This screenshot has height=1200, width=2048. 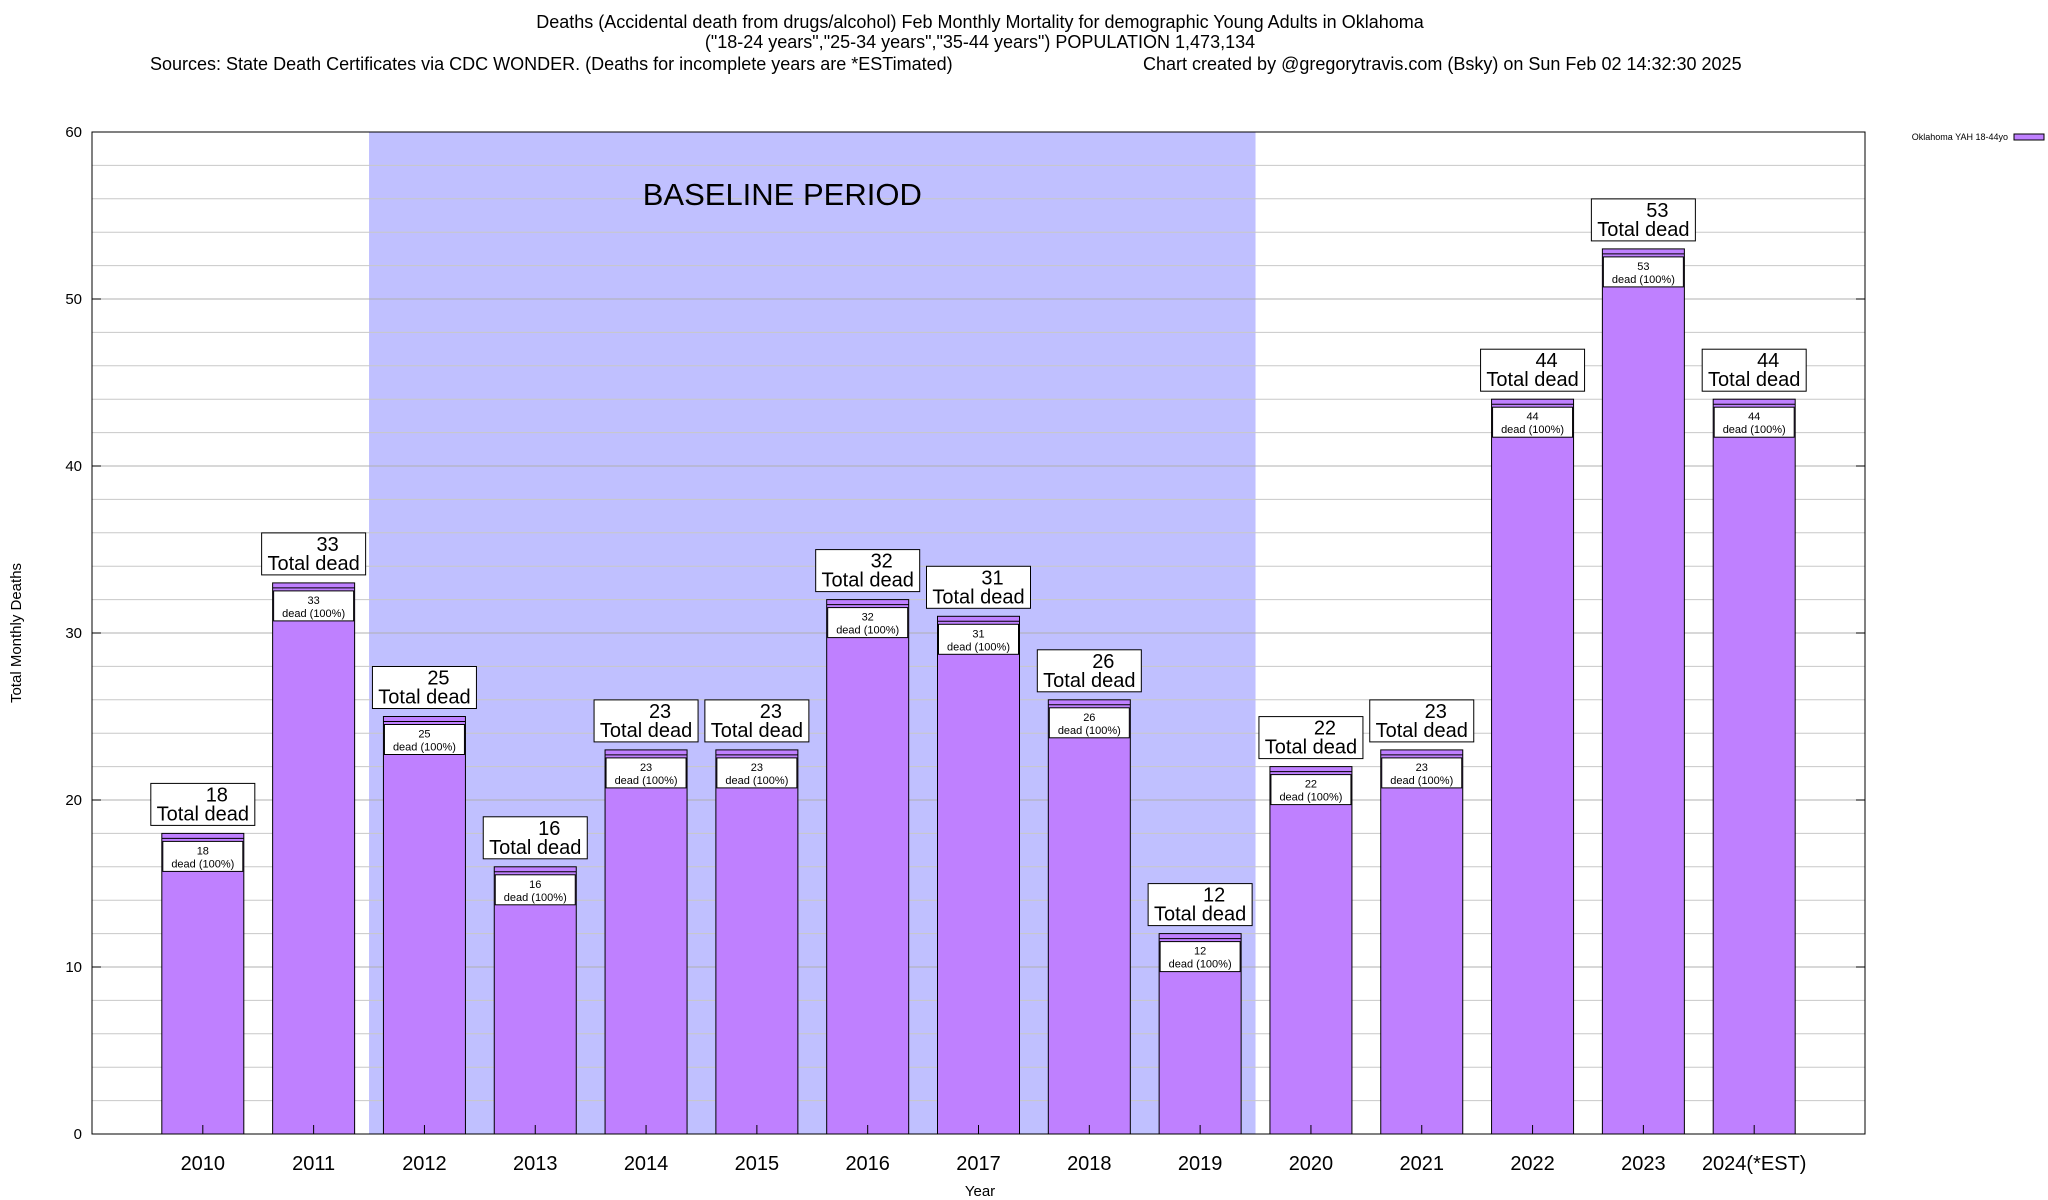 What do you see at coordinates (73, 967) in the screenshot?
I see `y-tick-label: 10` at bounding box center [73, 967].